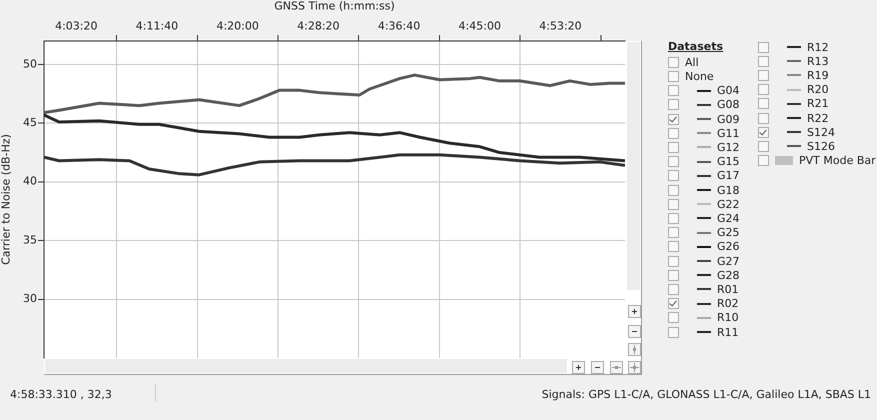  What do you see at coordinates (696, 46) in the screenshot?
I see `legend-title: Datasets` at bounding box center [696, 46].